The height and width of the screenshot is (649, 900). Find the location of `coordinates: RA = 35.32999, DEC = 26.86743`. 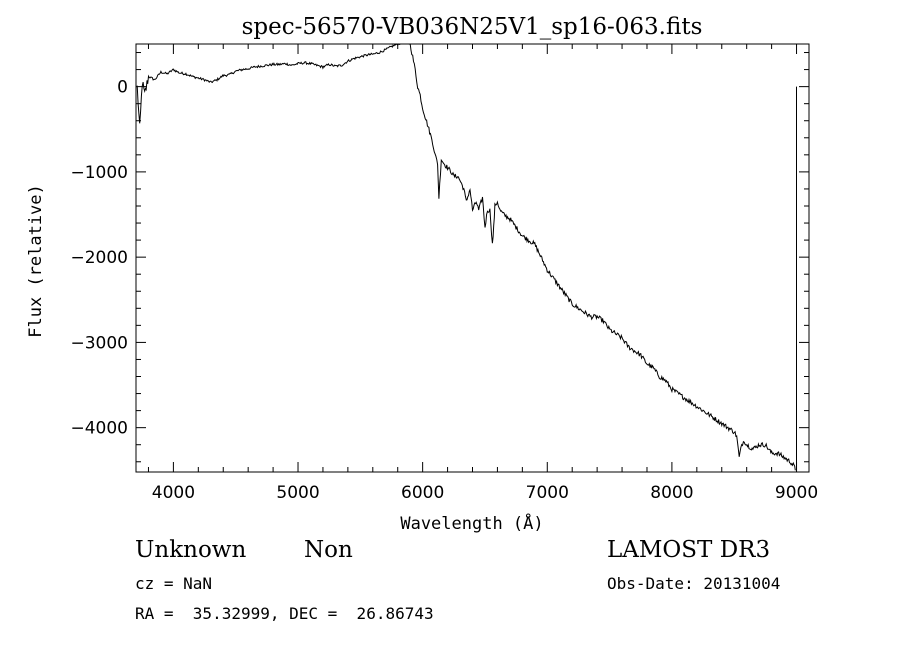

coordinates: RA = 35.32999, DEC = 26.86743 is located at coordinates (284, 613).